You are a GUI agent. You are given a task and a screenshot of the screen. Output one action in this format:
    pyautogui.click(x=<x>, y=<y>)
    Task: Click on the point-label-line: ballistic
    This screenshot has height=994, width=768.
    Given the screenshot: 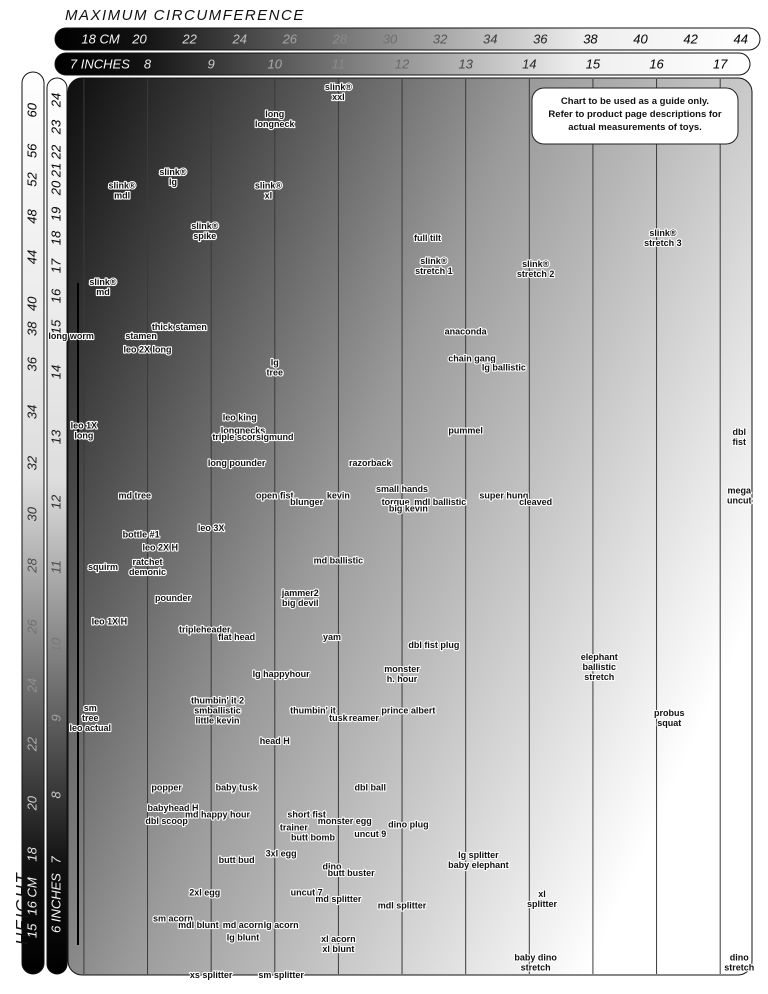 What is the action you would take?
    pyautogui.click(x=600, y=667)
    